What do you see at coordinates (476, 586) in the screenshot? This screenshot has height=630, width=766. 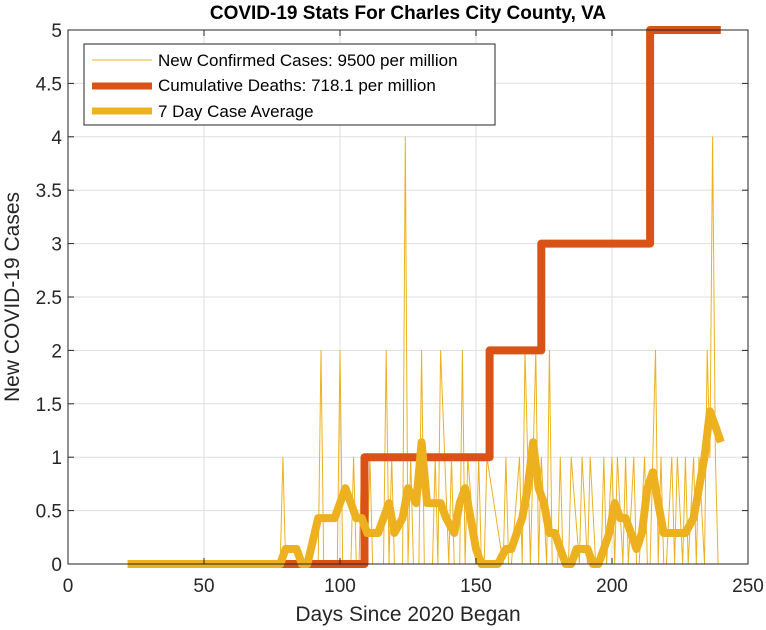 I see `x-tick-label-3: 150` at bounding box center [476, 586].